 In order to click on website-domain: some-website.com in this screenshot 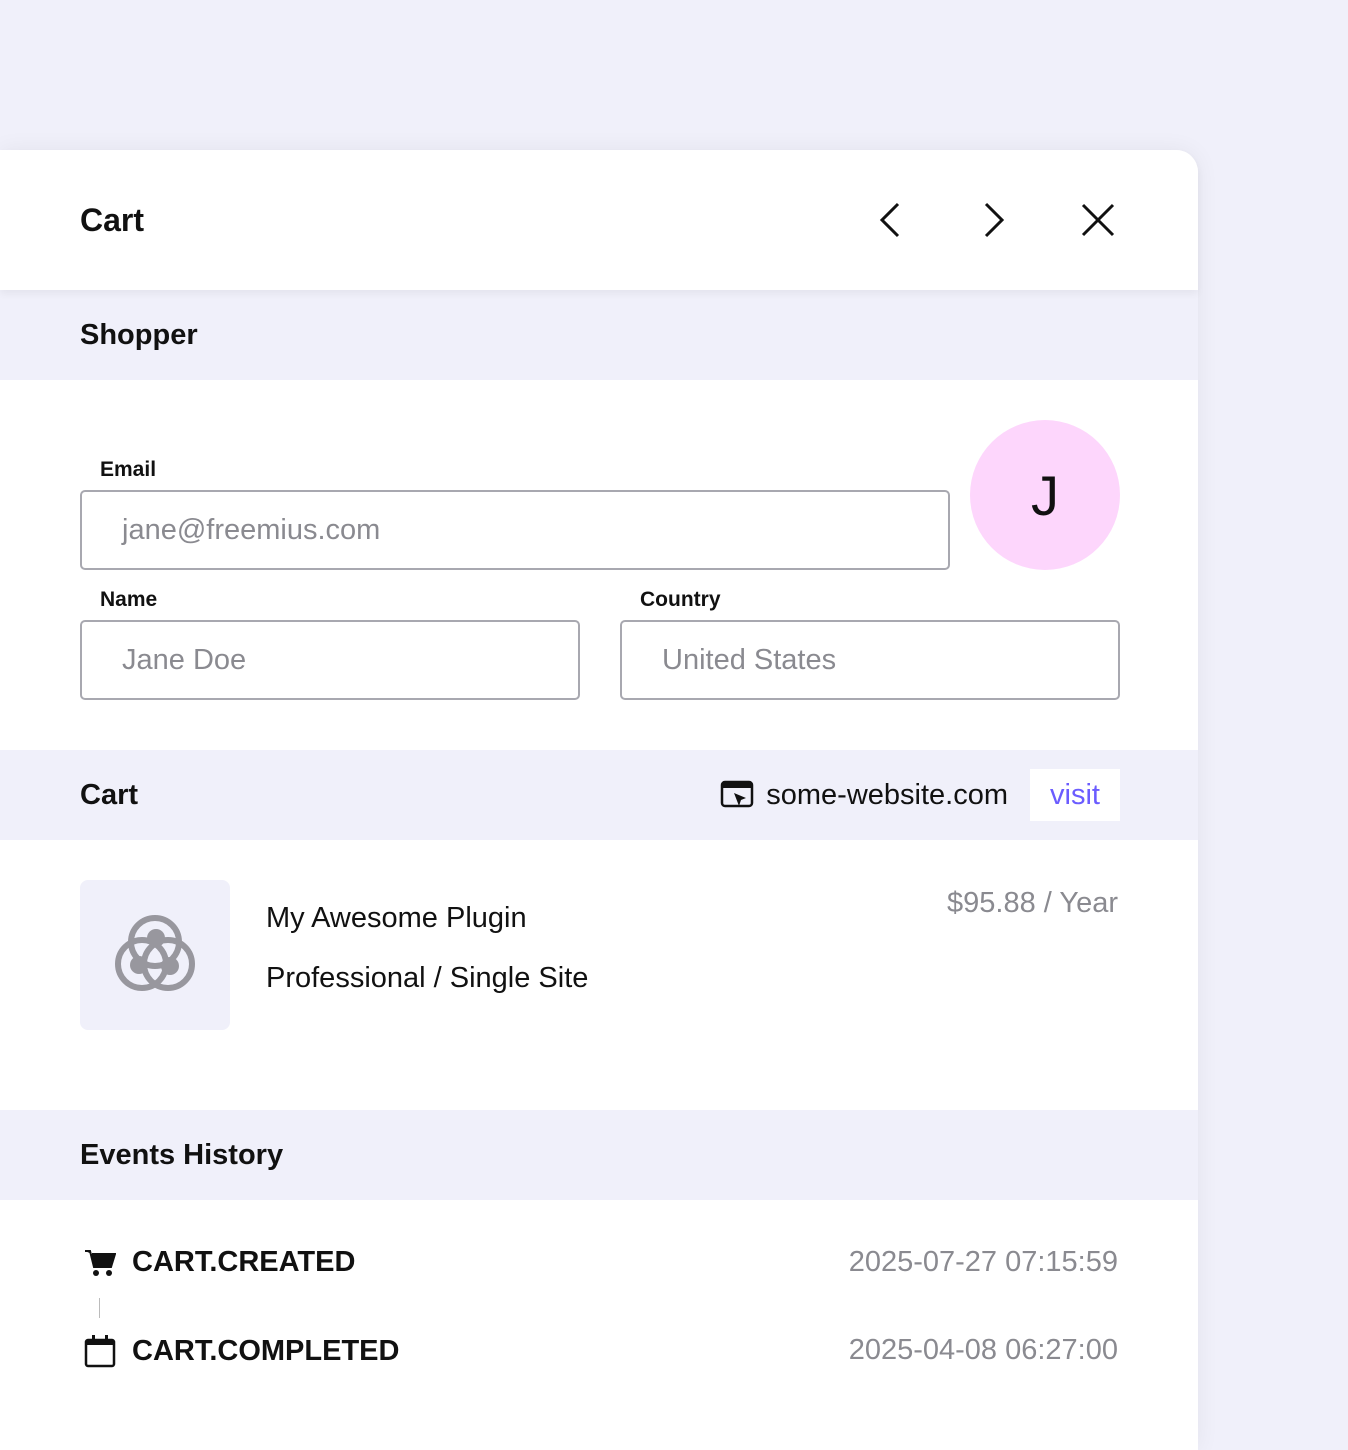, I will do `click(887, 794)`.